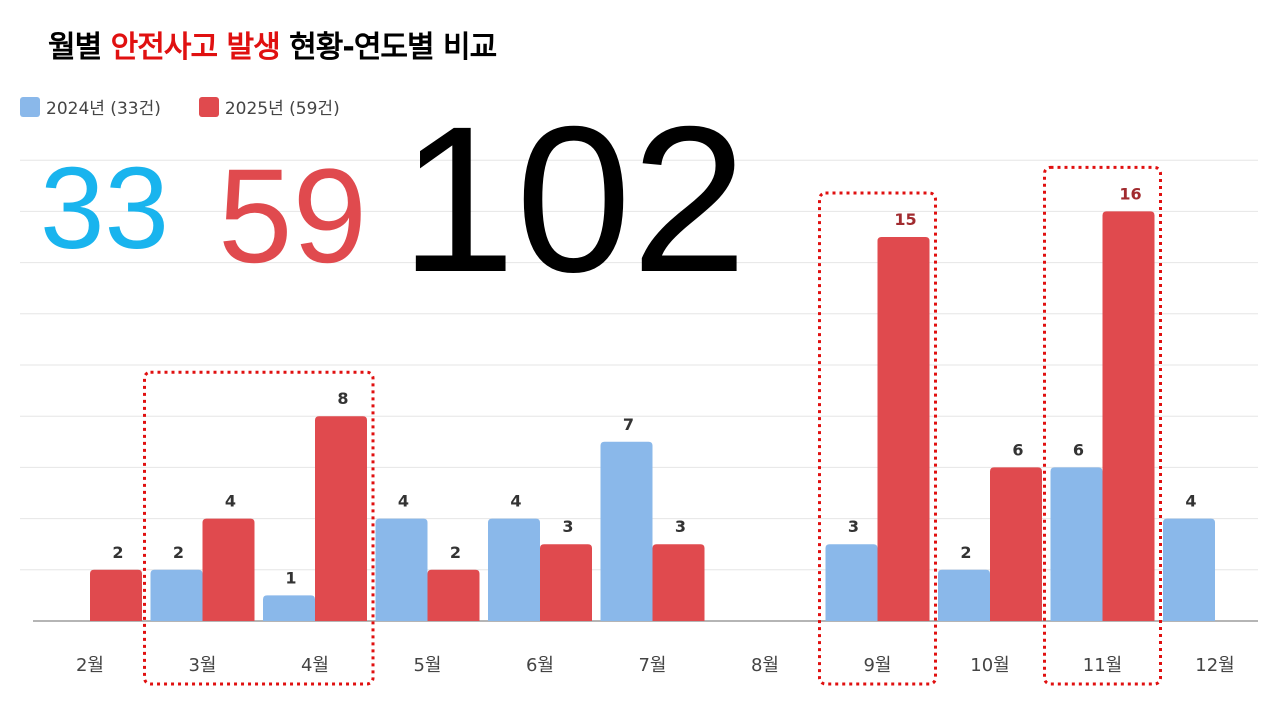 The height and width of the screenshot is (720, 1280). I want to click on value-label-2025: 15, so click(905, 219).